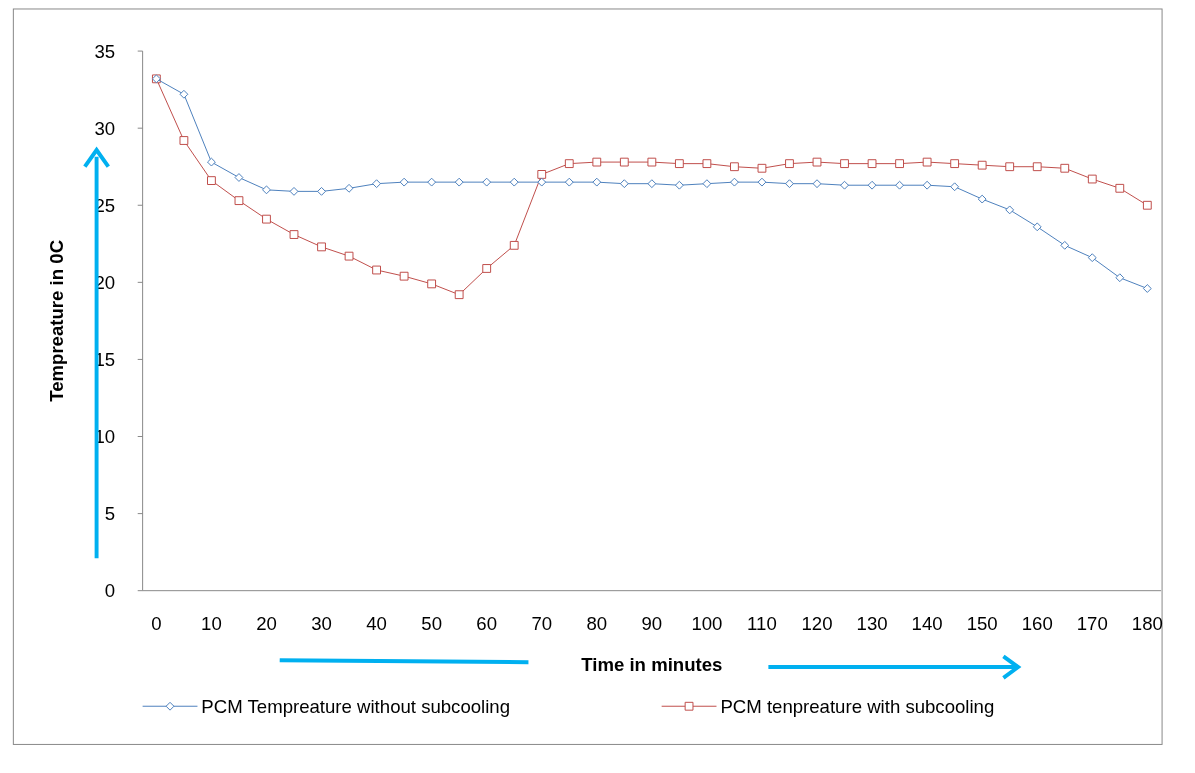 This screenshot has width=1195, height=773. Describe the element at coordinates (105, 51) in the screenshot. I see `y-tick-label: 35` at that location.